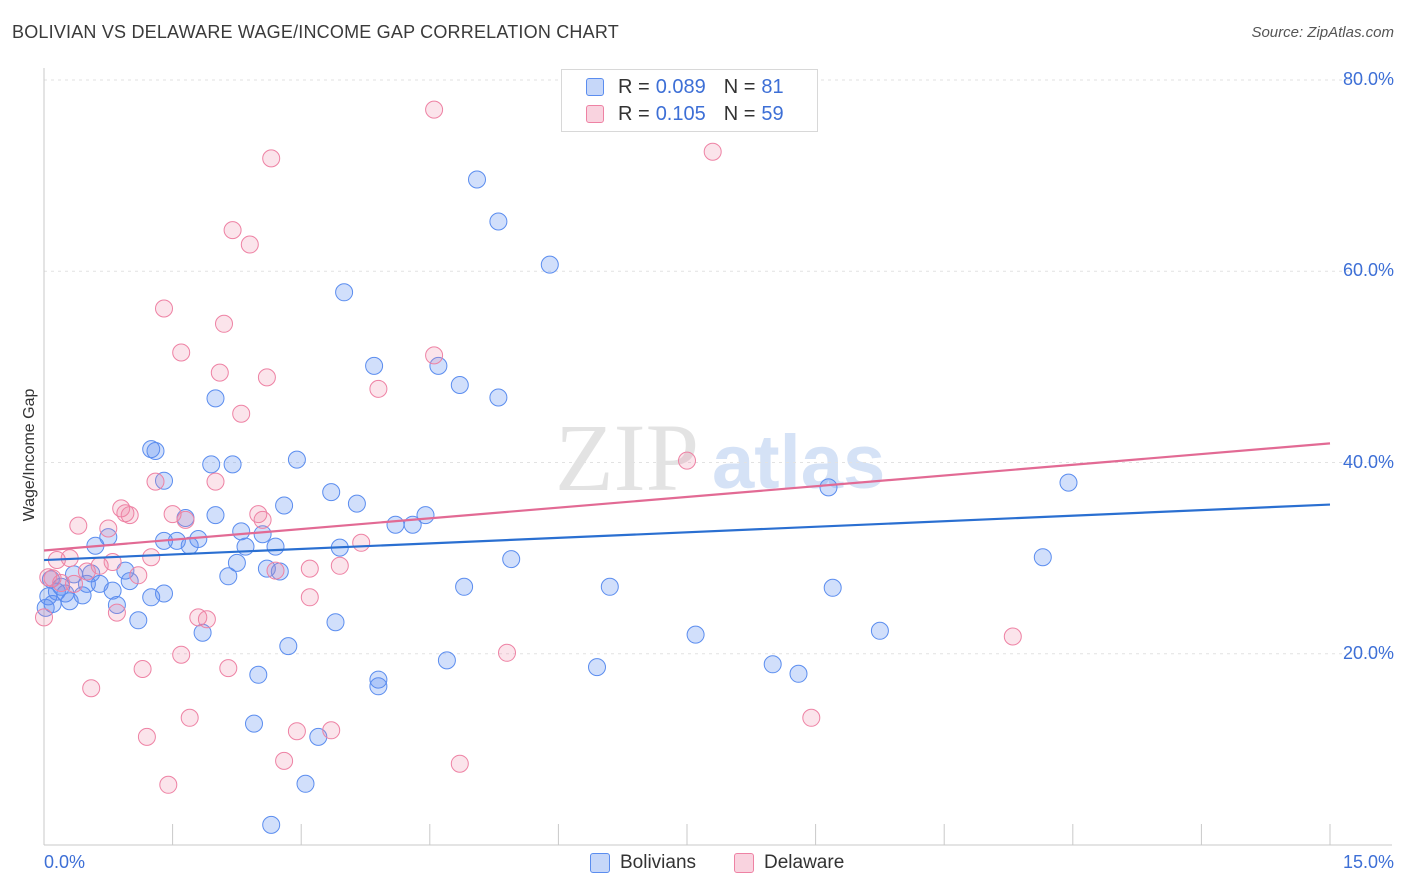 The height and width of the screenshot is (892, 1406). What do you see at coordinates (772, 113) in the screenshot?
I see `legend-n-value: 59` at bounding box center [772, 113].